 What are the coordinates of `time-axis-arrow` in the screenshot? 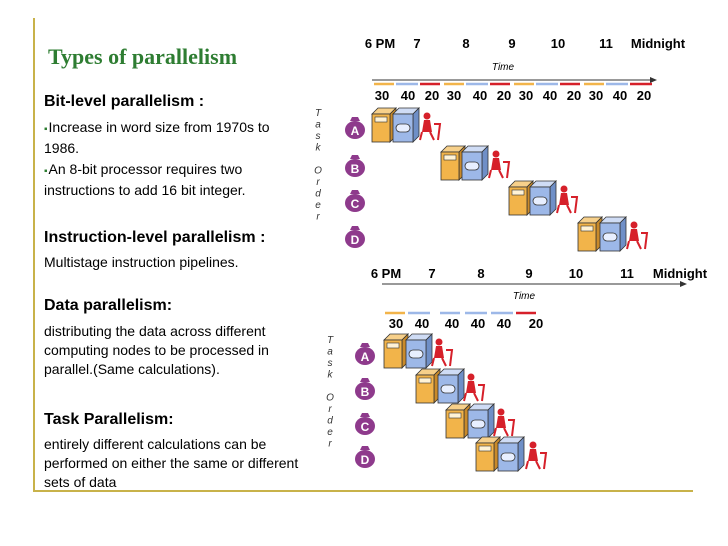 It's located at (653, 80).